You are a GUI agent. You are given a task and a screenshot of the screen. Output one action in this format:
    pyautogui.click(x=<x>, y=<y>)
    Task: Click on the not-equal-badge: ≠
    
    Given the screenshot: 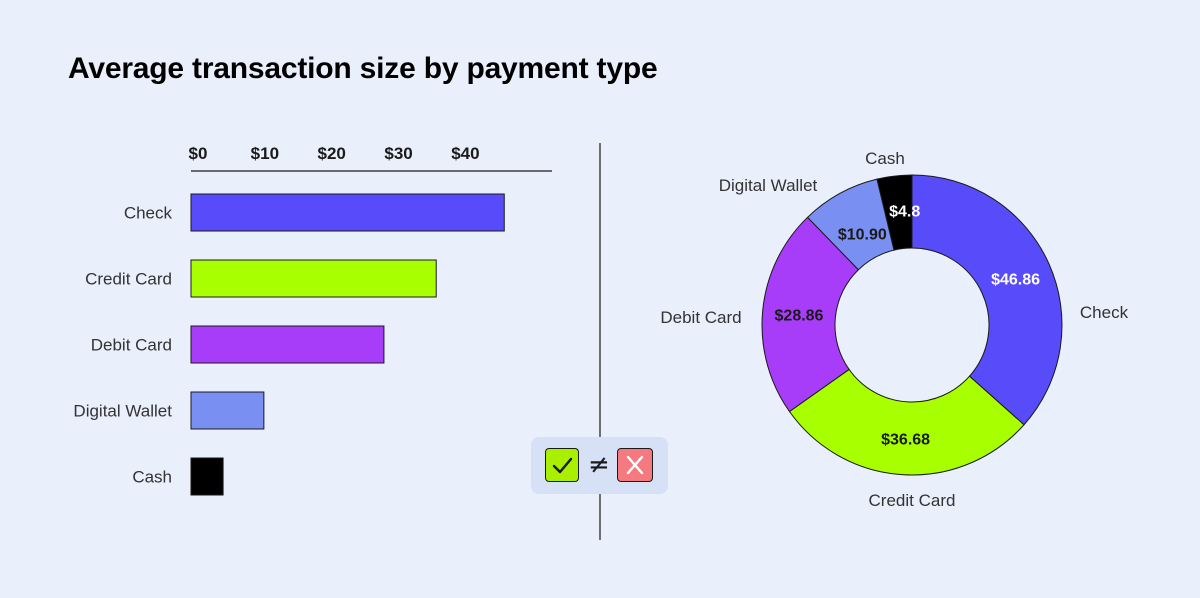 What is the action you would take?
    pyautogui.click(x=599, y=465)
    